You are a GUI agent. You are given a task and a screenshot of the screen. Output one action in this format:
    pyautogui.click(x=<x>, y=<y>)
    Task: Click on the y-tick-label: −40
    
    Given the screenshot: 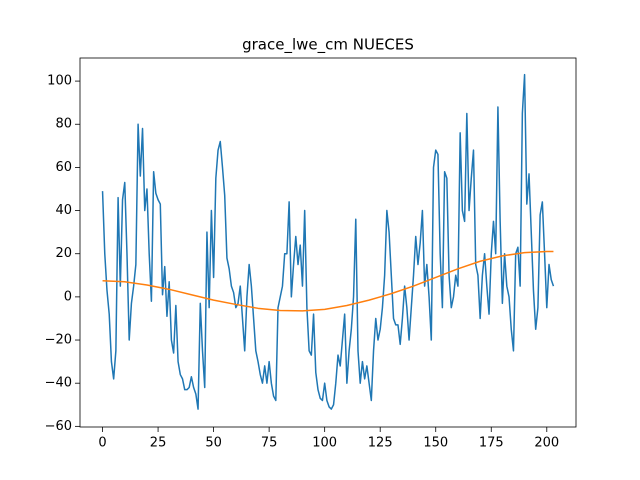 What is the action you would take?
    pyautogui.click(x=58, y=383)
    